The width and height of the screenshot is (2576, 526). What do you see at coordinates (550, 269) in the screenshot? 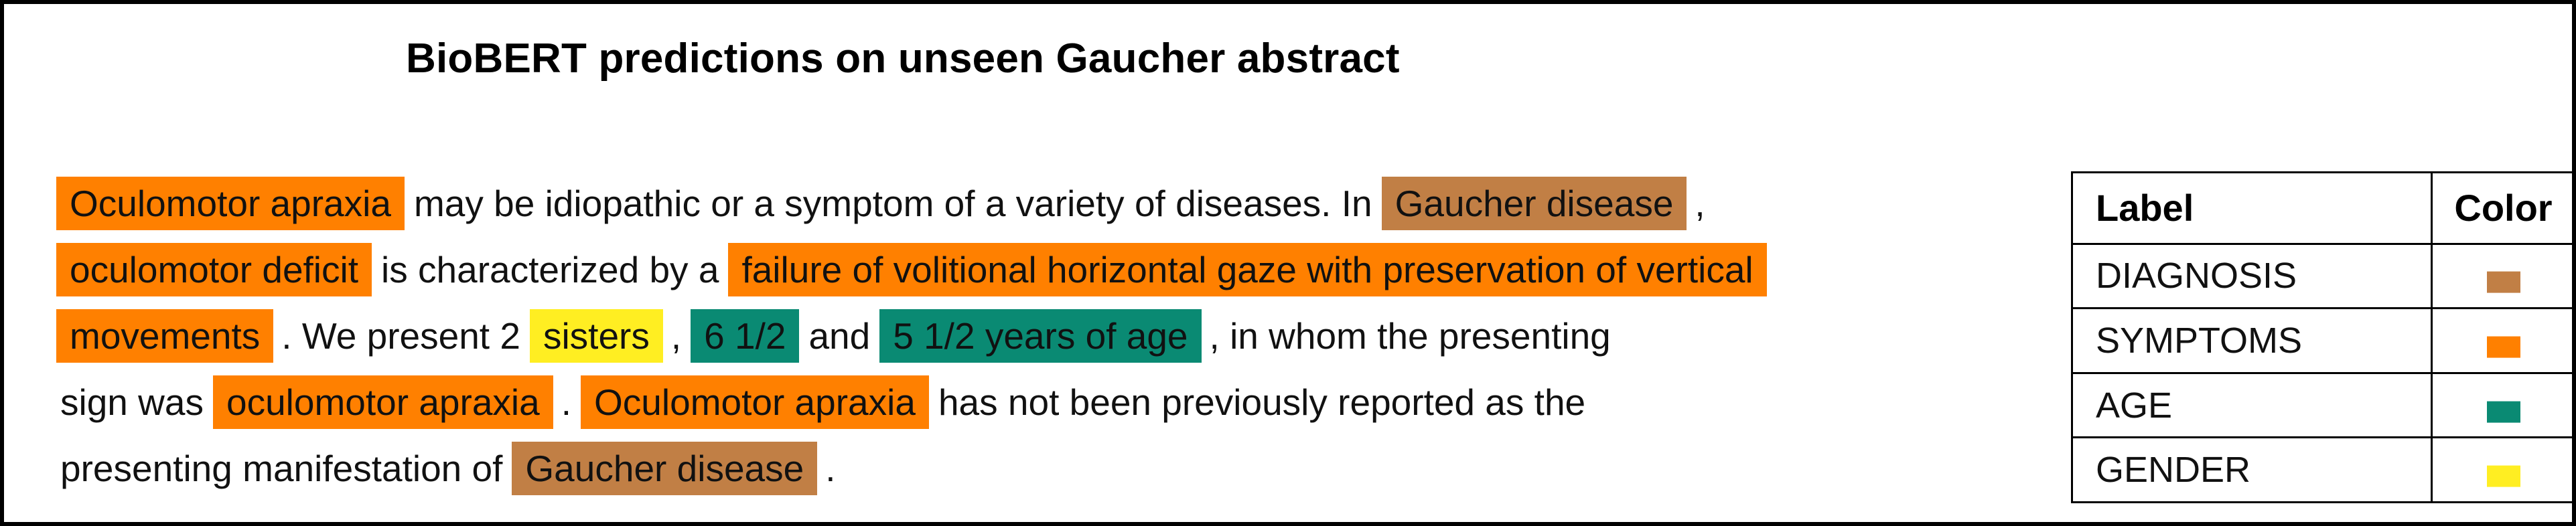
I see `plain-text: is characterized by a` at bounding box center [550, 269].